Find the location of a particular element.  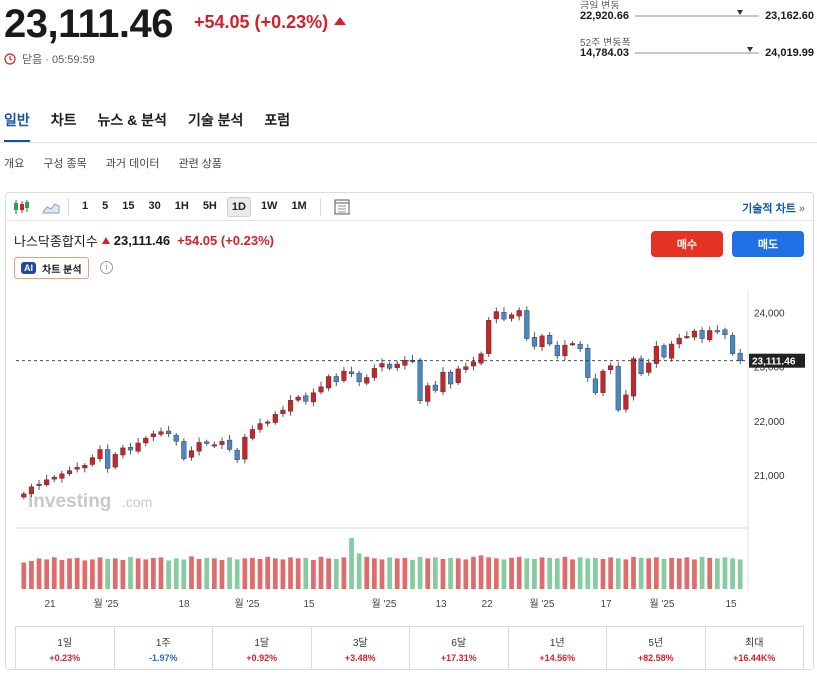

sell-button: 매도 is located at coordinates (768, 244).